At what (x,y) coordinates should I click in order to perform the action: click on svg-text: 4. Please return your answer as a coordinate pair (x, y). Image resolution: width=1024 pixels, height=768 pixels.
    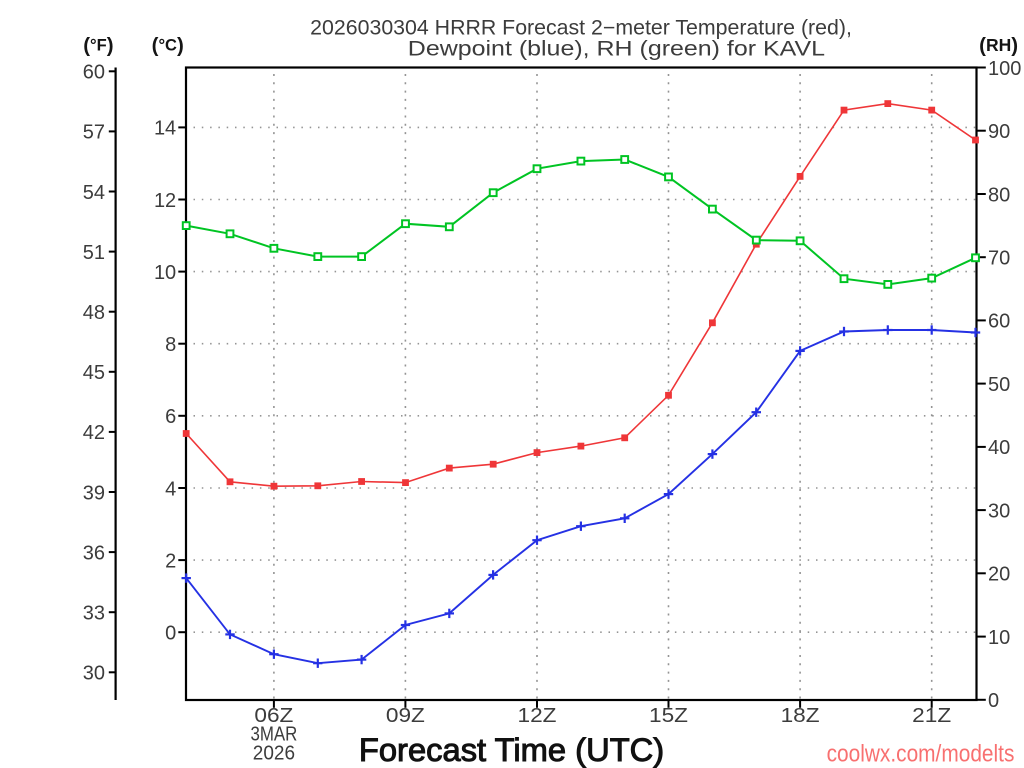
    Looking at the image, I should click on (170, 489).